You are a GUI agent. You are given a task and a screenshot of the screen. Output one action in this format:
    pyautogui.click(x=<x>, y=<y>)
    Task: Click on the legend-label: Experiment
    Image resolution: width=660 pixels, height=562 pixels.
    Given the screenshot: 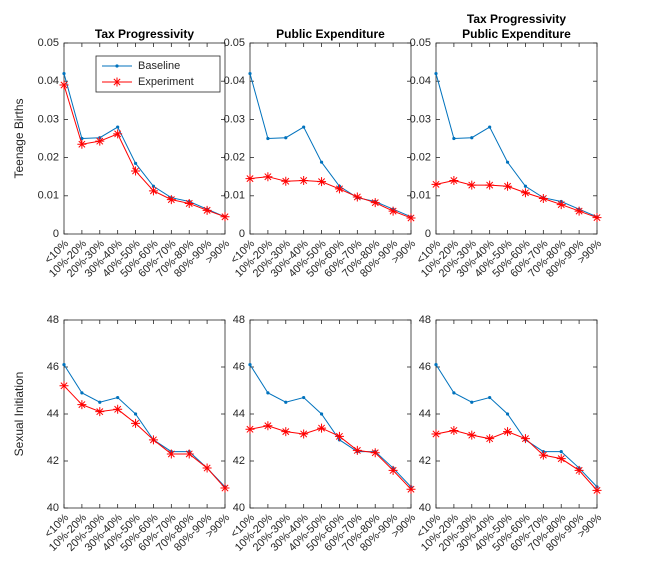 What is the action you would take?
    pyautogui.click(x=166, y=82)
    